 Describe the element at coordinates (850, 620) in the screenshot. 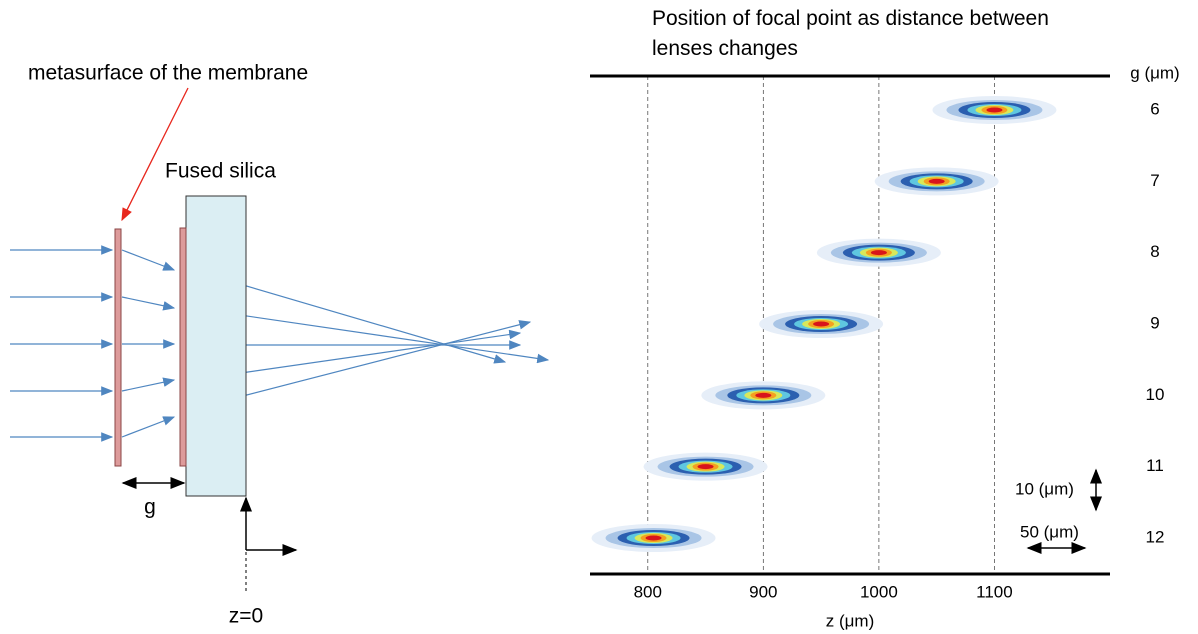

I see `x-axis-label: z (μm)` at that location.